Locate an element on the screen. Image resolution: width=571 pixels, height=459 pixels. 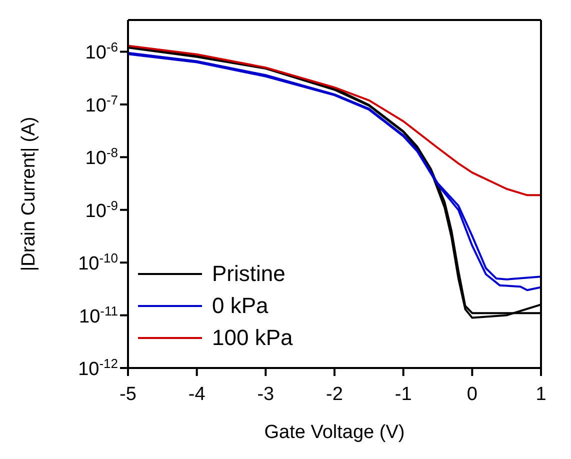
x-axis-title: Gate Voltage (V) is located at coordinates (334, 432).